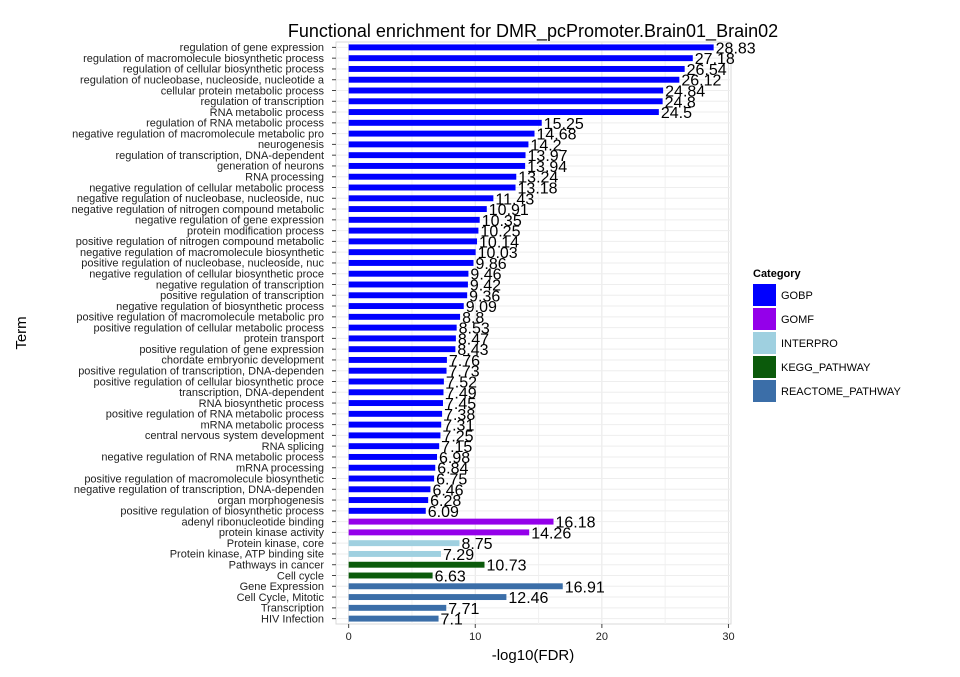  Describe the element at coordinates (481, 307) in the screenshot. I see `bar-value-label: 9.09` at that location.